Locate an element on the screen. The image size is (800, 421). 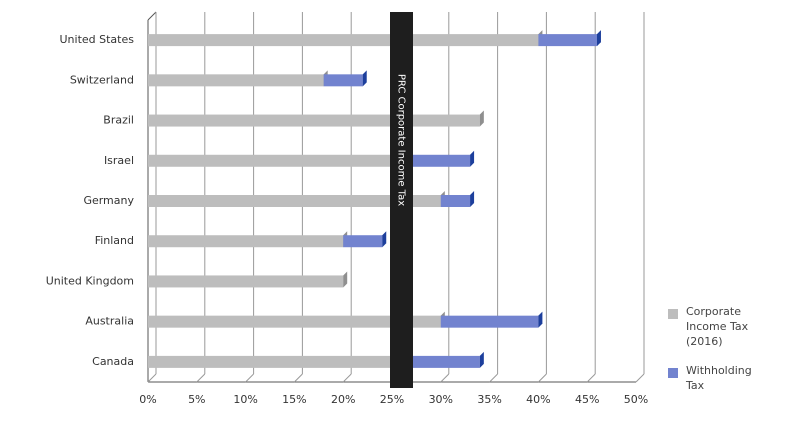
x-tick-label: 35% is located at coordinates (489, 399).